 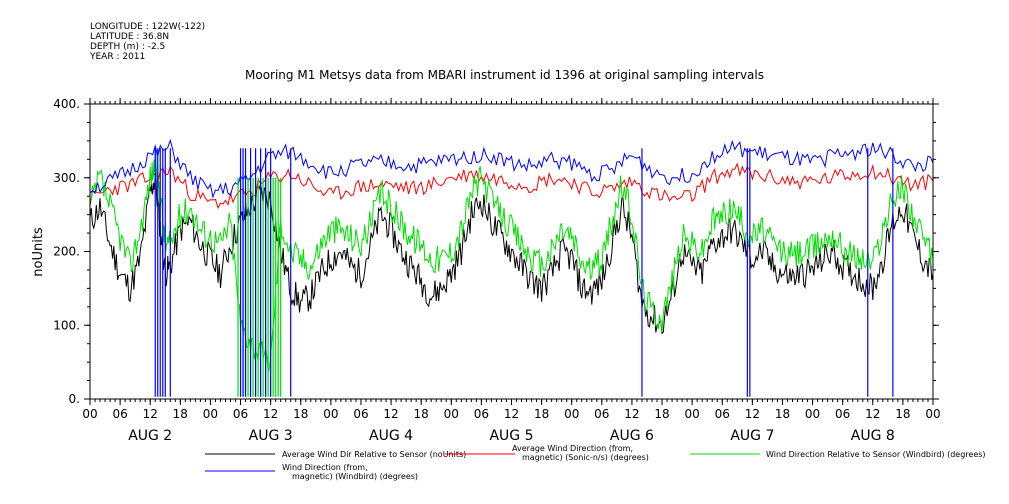 What do you see at coordinates (74, 399) in the screenshot?
I see `y-tick-label: 0.` at bounding box center [74, 399].